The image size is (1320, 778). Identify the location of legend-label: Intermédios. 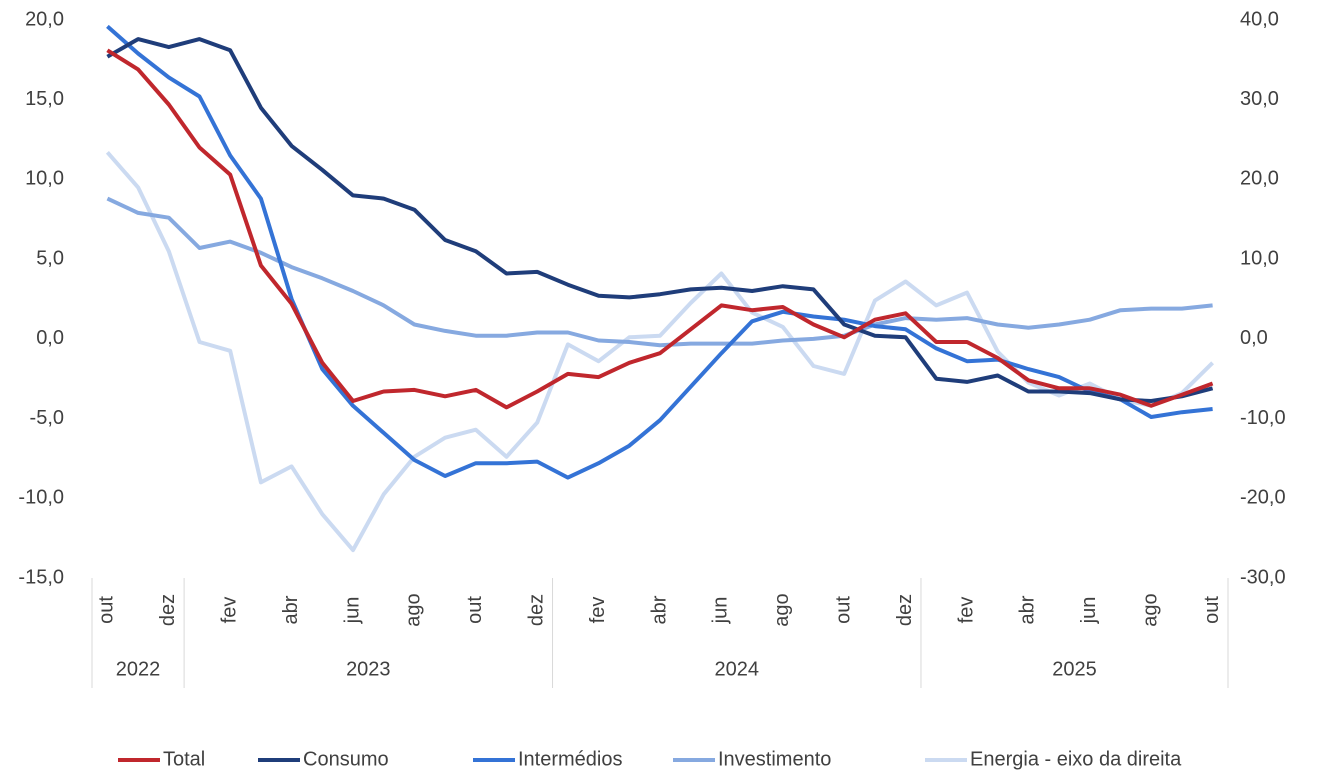
(570, 759).